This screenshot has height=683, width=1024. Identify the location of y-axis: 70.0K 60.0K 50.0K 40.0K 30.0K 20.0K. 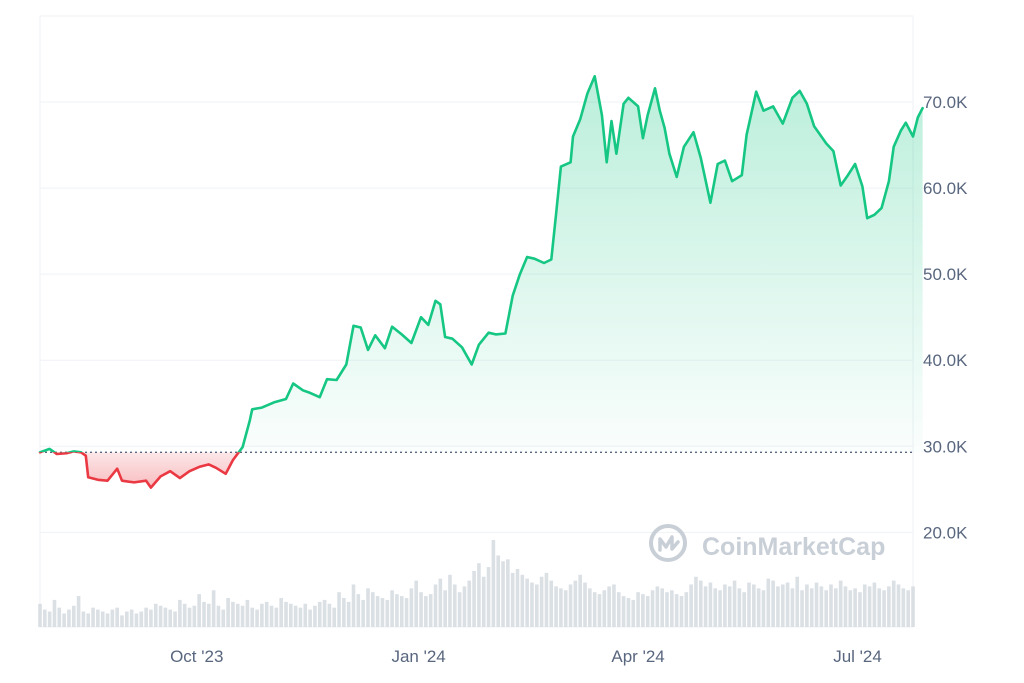
(945, 317).